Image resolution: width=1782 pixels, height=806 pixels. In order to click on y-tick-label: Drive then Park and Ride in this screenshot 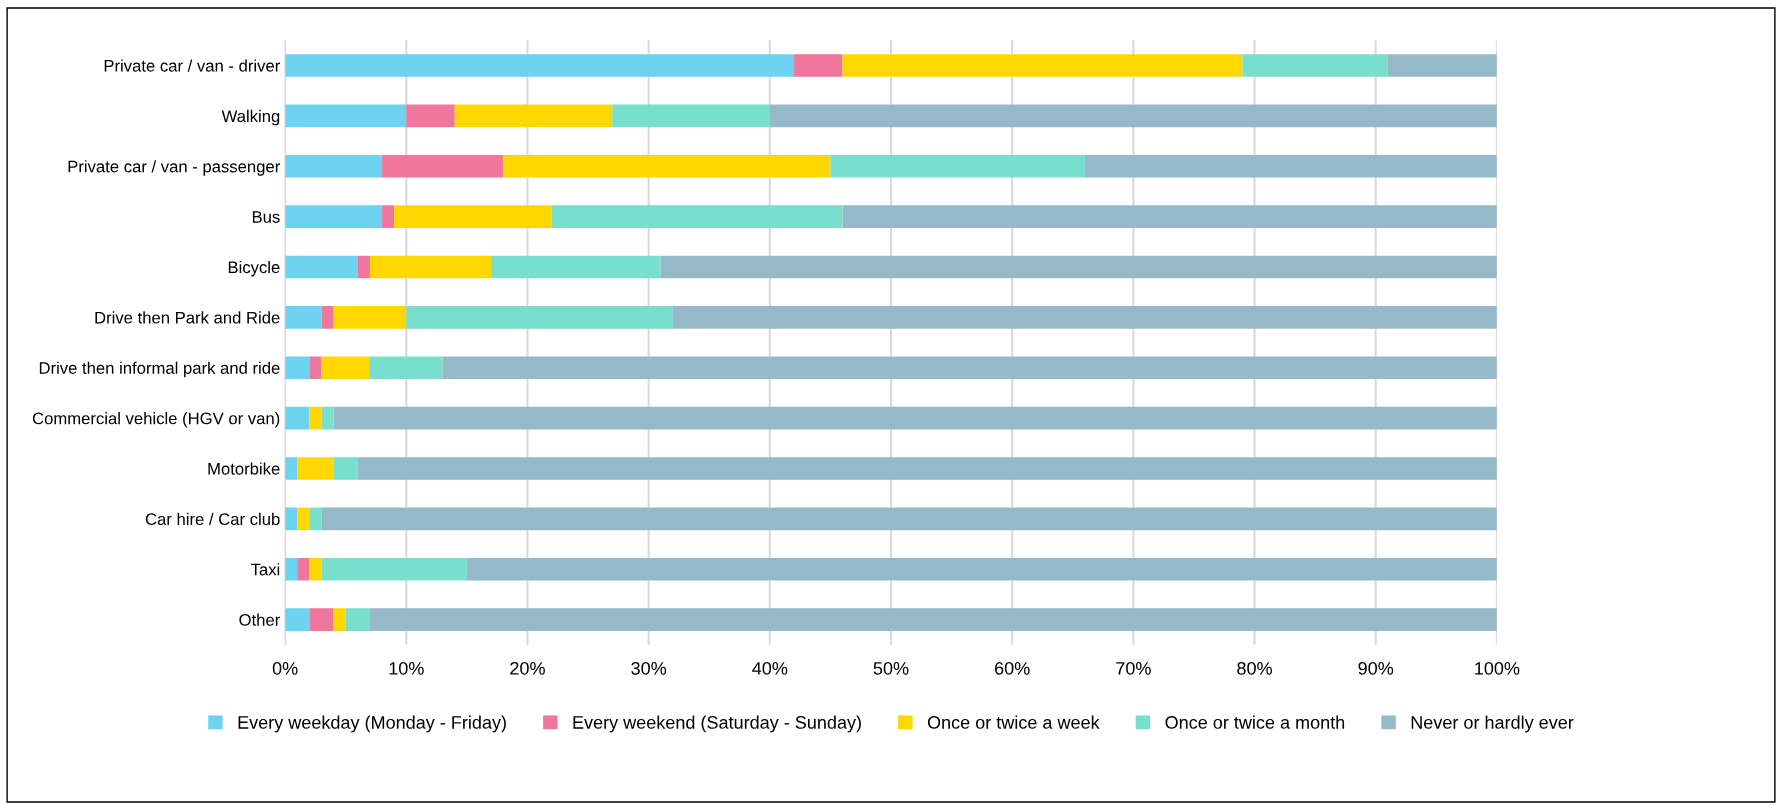, I will do `click(187, 317)`.